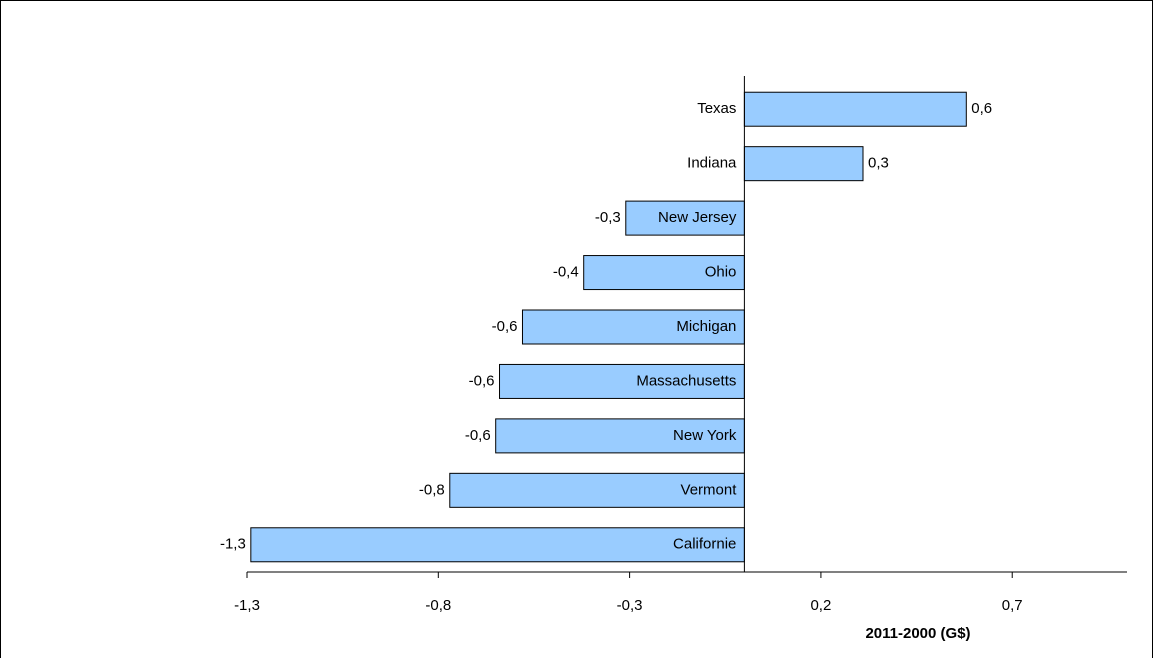 The height and width of the screenshot is (658, 1153). I want to click on value-label: 0,6, so click(981, 108).